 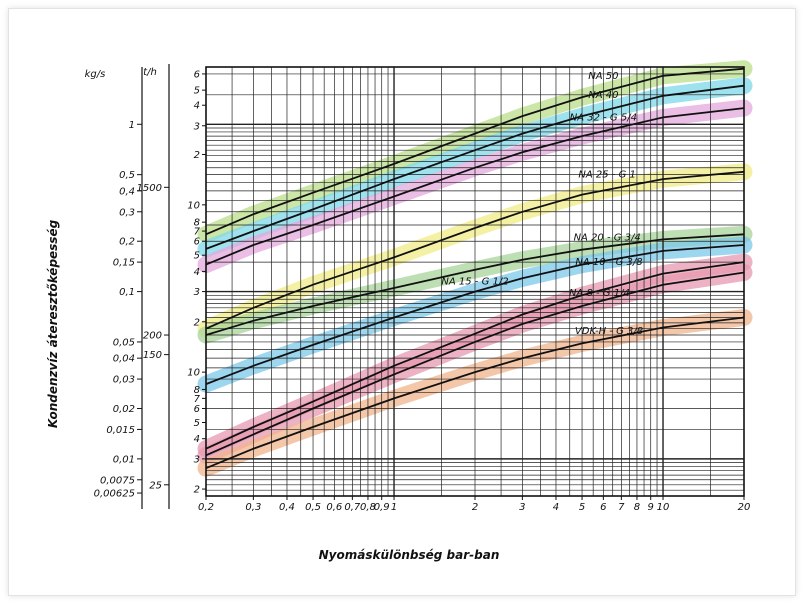 I want to click on inner-tick-label-13: 10, so click(x=193, y=373).